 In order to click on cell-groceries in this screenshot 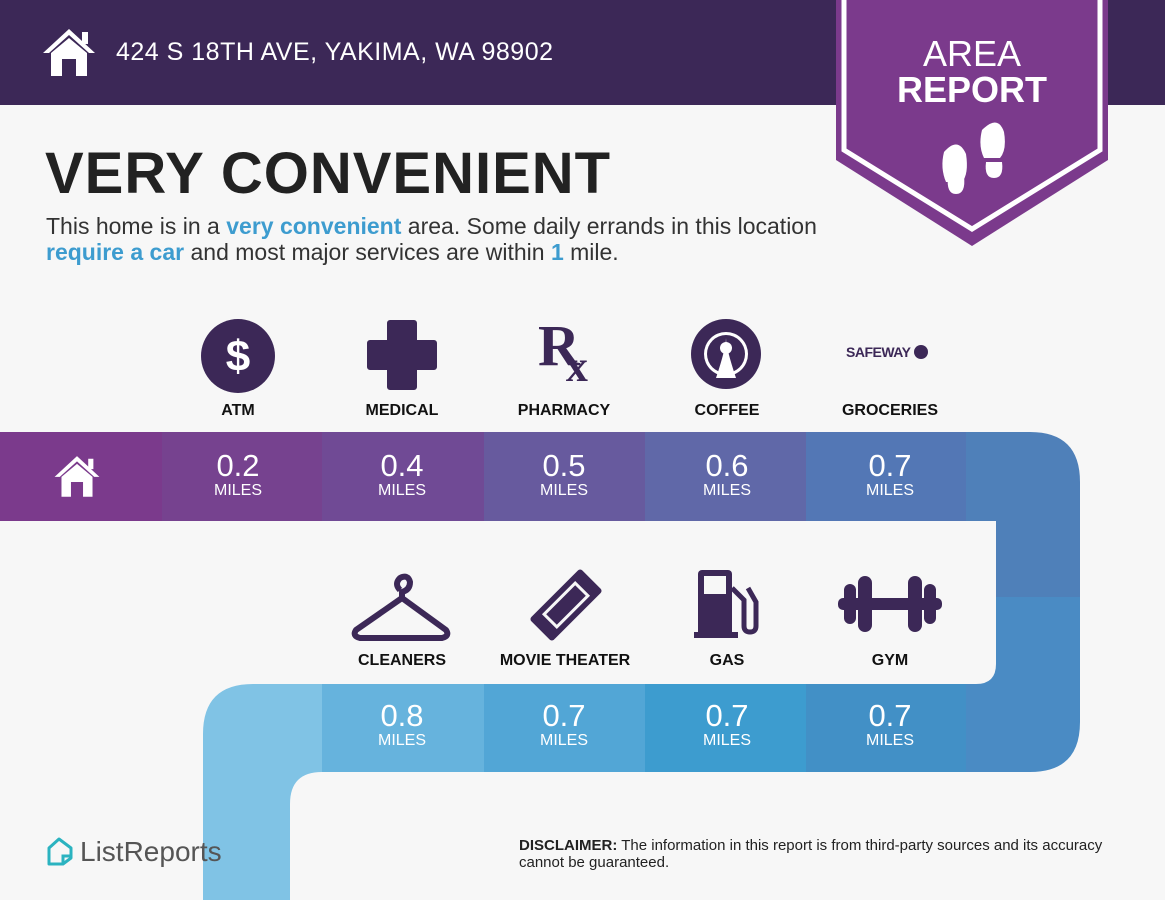, I will do `click(886, 476)`.